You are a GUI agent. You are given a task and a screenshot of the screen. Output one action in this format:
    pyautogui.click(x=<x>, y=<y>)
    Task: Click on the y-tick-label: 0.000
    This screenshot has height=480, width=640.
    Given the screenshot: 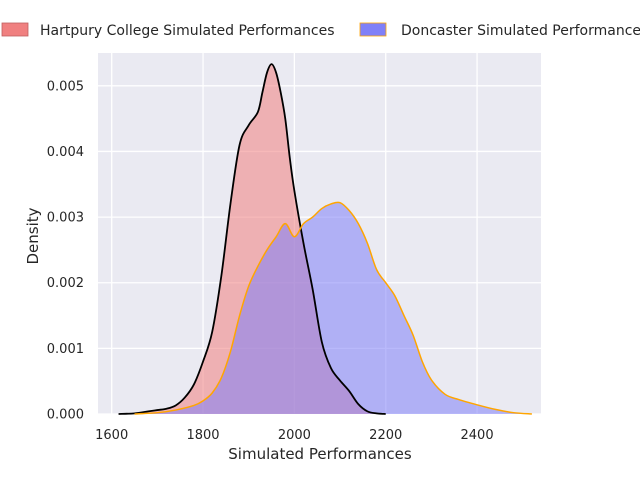 What is the action you would take?
    pyautogui.click(x=65, y=415)
    